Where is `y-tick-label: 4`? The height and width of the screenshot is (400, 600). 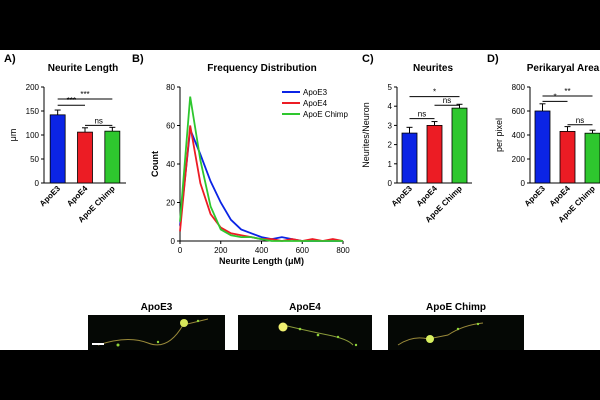 y-tick-label: 4 is located at coordinates (390, 106).